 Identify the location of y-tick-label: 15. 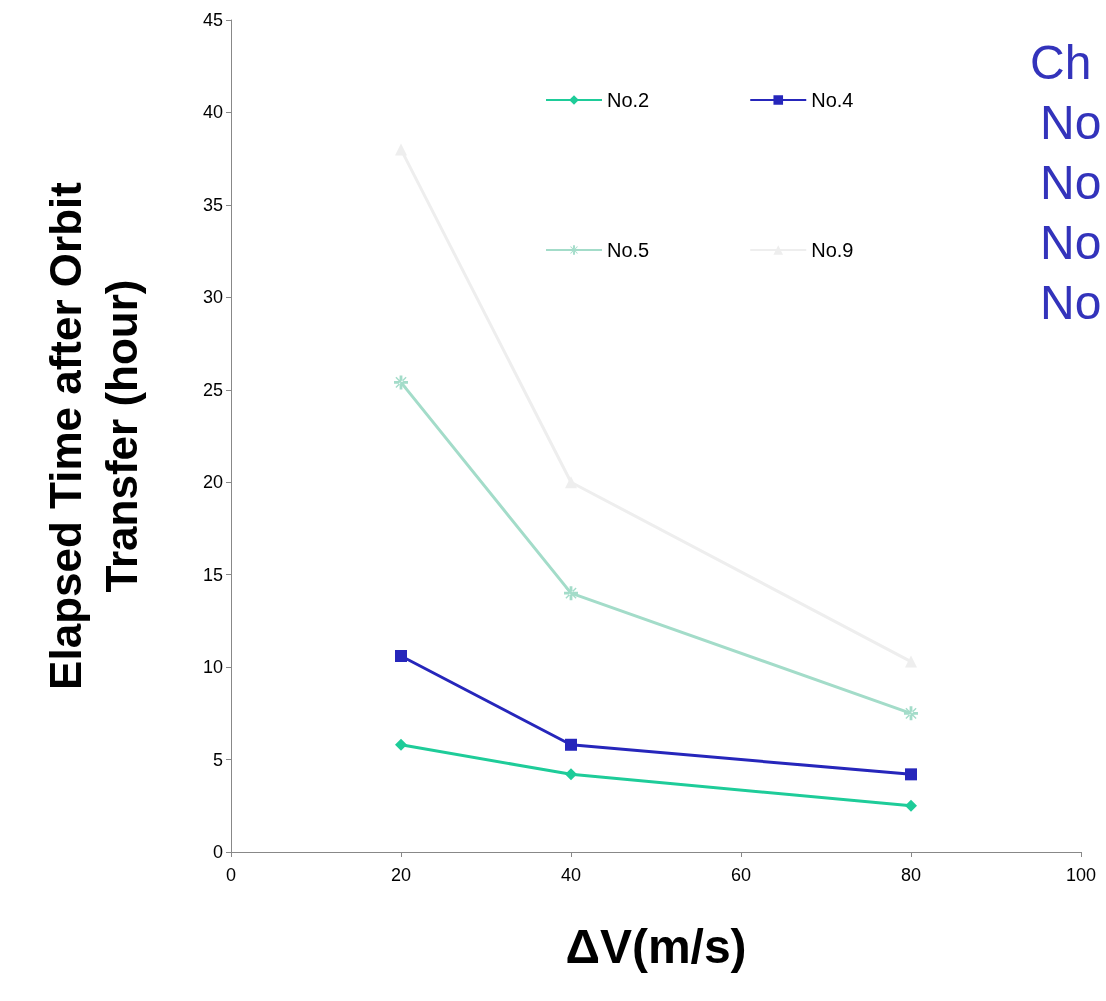
(212, 574).